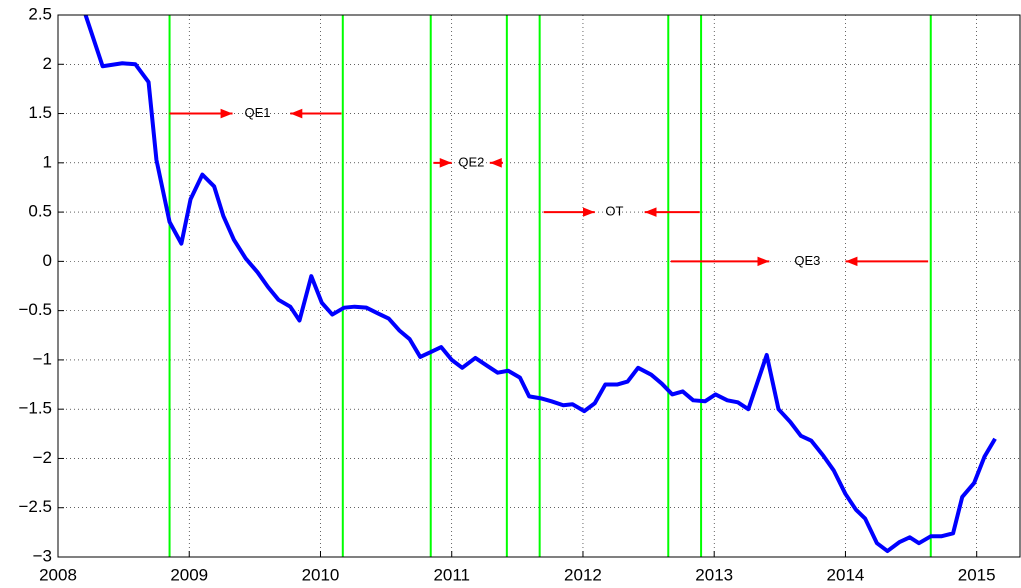 Image resolution: width=1021 pixels, height=588 pixels. I want to click on y-tick-label: 0.5, so click(40, 211).